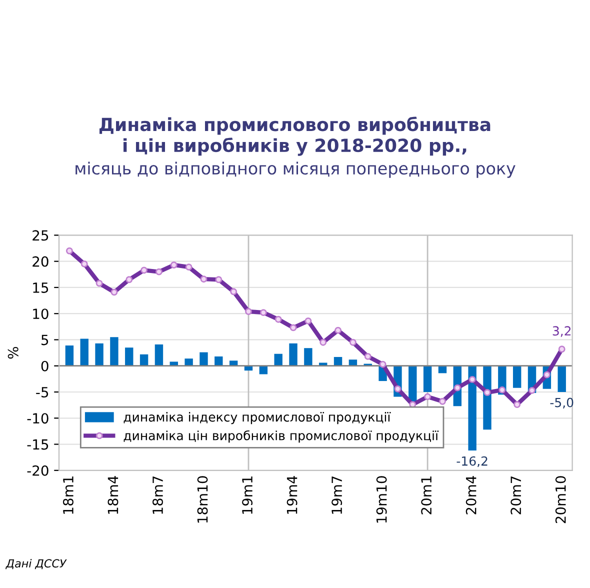 This screenshot has width=590, height=588. Describe the element at coordinates (202, 499) in the screenshot. I see `x-tick-label: 18m10` at that location.